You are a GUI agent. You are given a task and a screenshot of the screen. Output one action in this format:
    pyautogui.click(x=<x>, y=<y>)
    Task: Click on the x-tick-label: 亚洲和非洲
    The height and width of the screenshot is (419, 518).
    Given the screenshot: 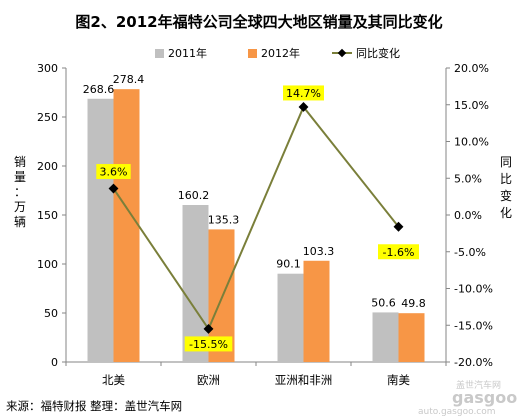 What is the action you would take?
    pyautogui.click(x=304, y=380)
    